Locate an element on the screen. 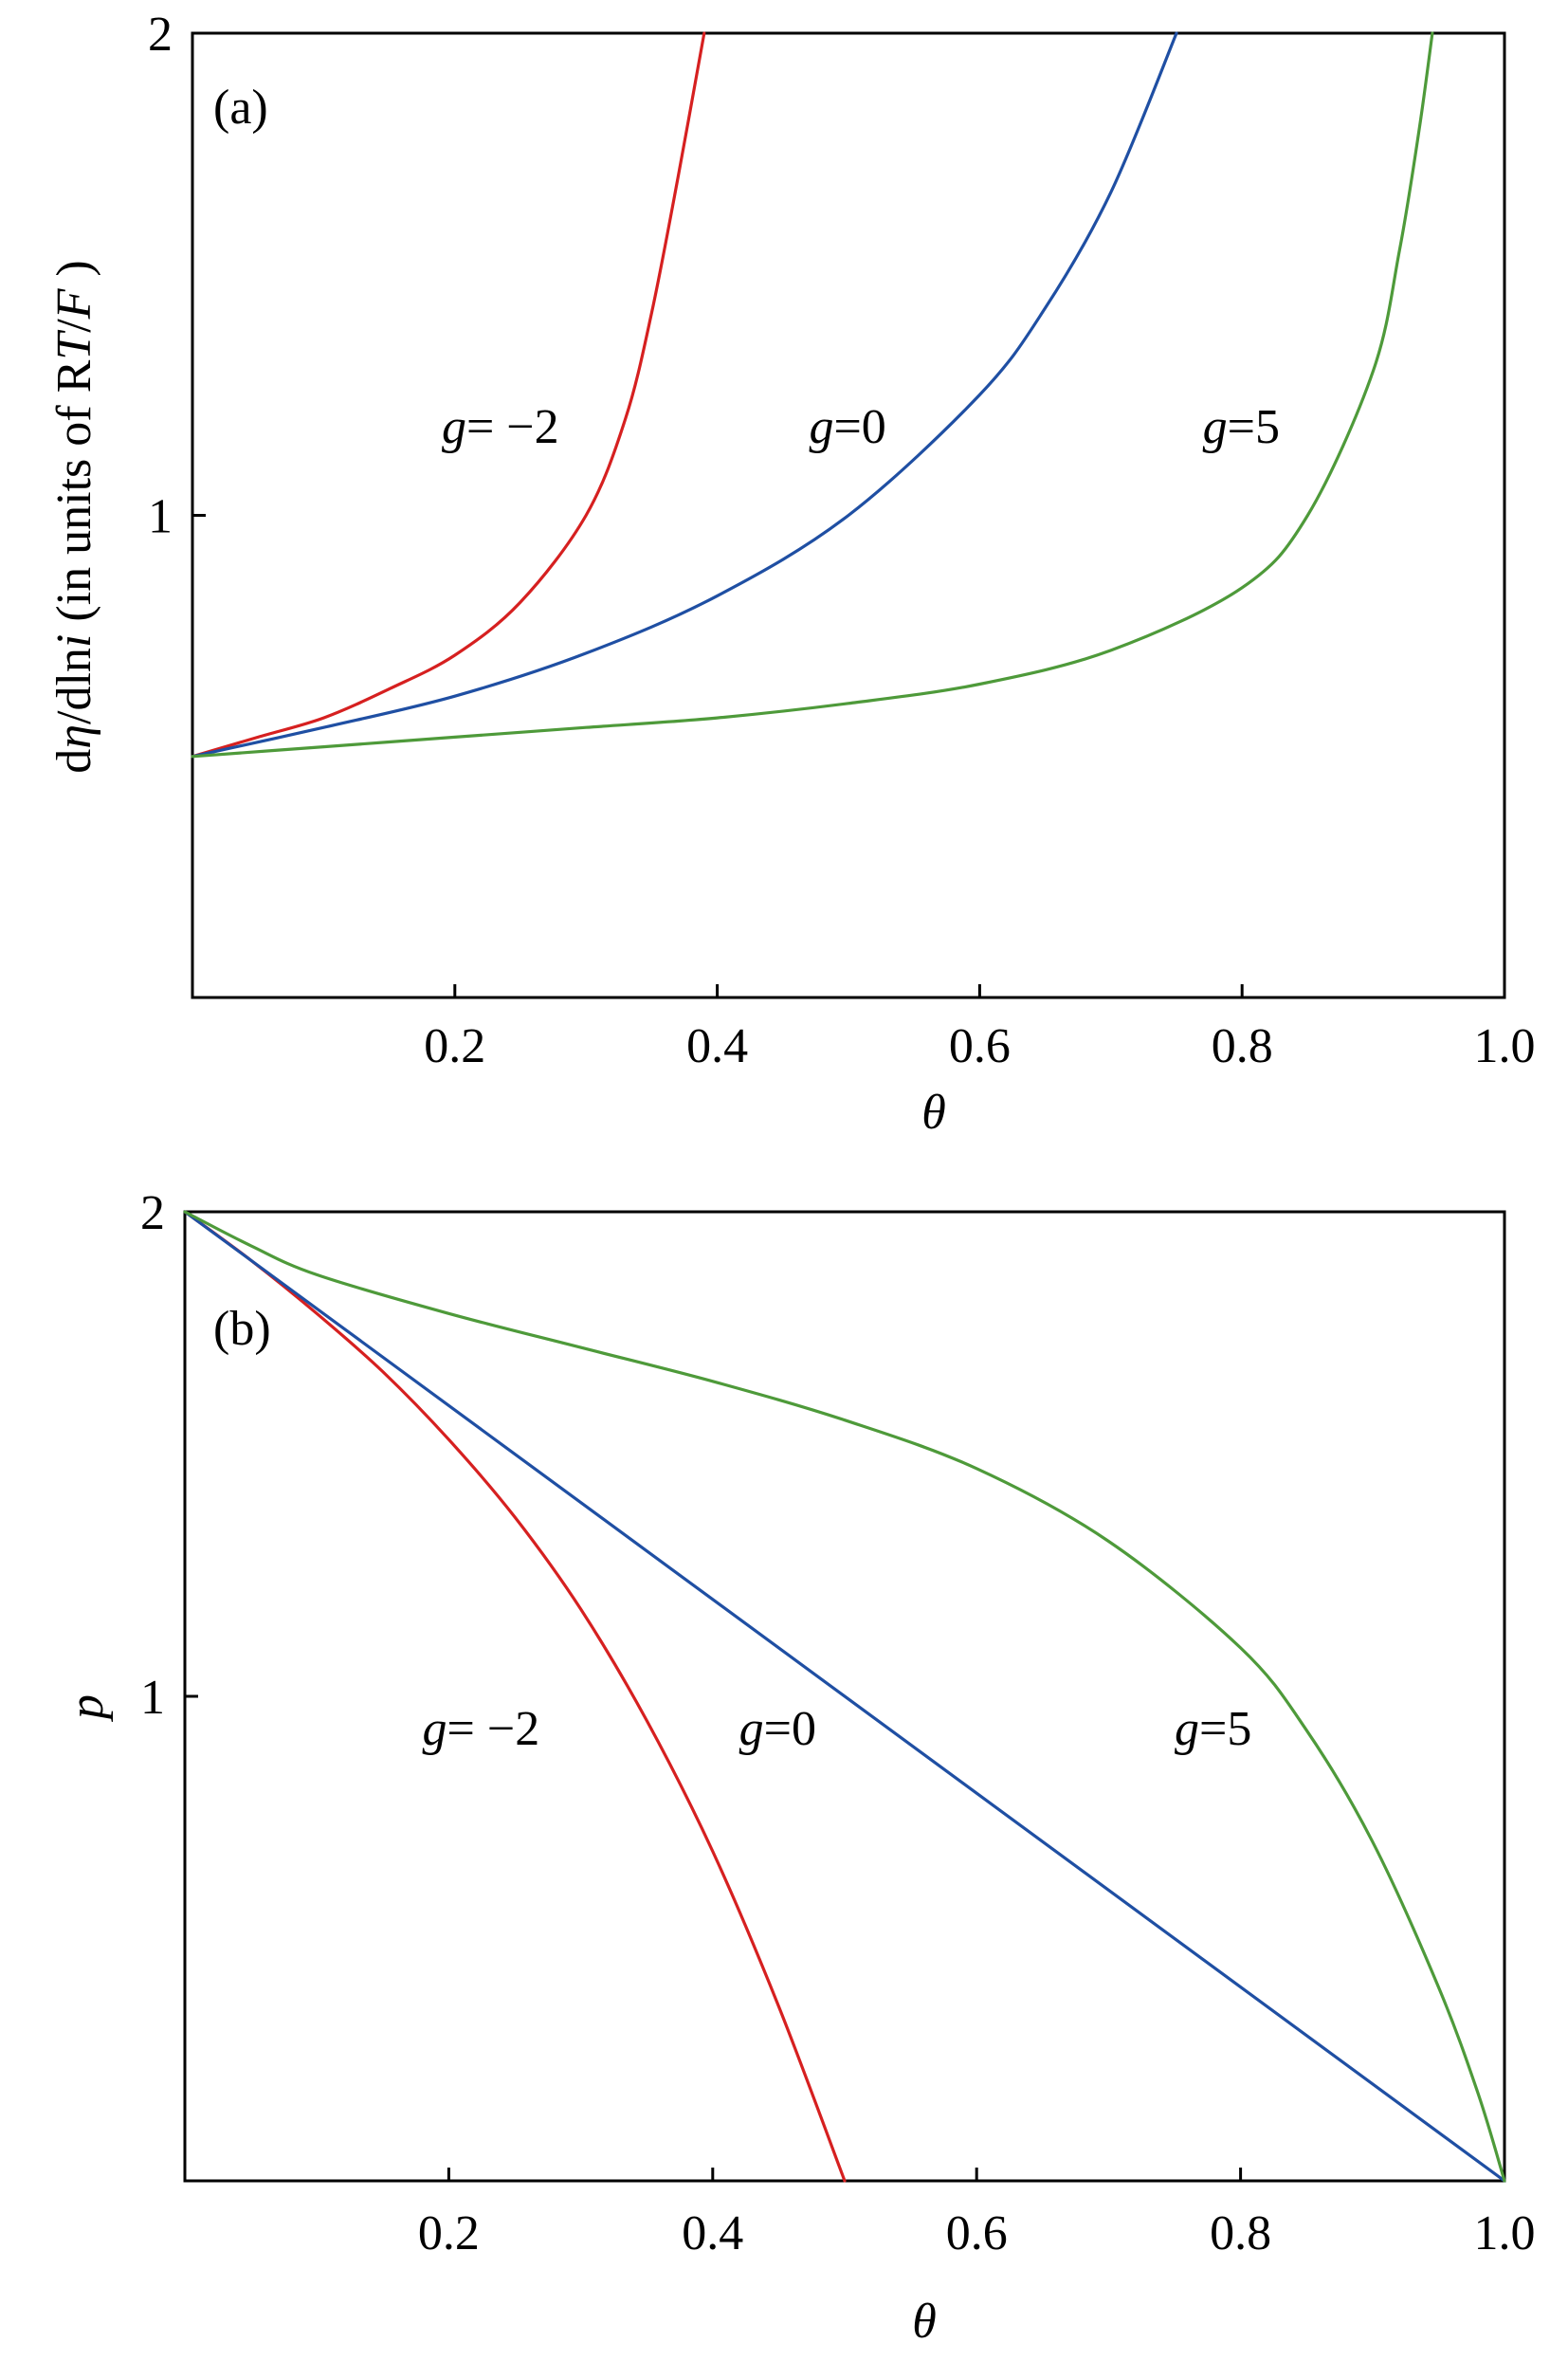 The image size is (1568, 2361). x-tick-label-b: 0.2 is located at coordinates (449, 2233).